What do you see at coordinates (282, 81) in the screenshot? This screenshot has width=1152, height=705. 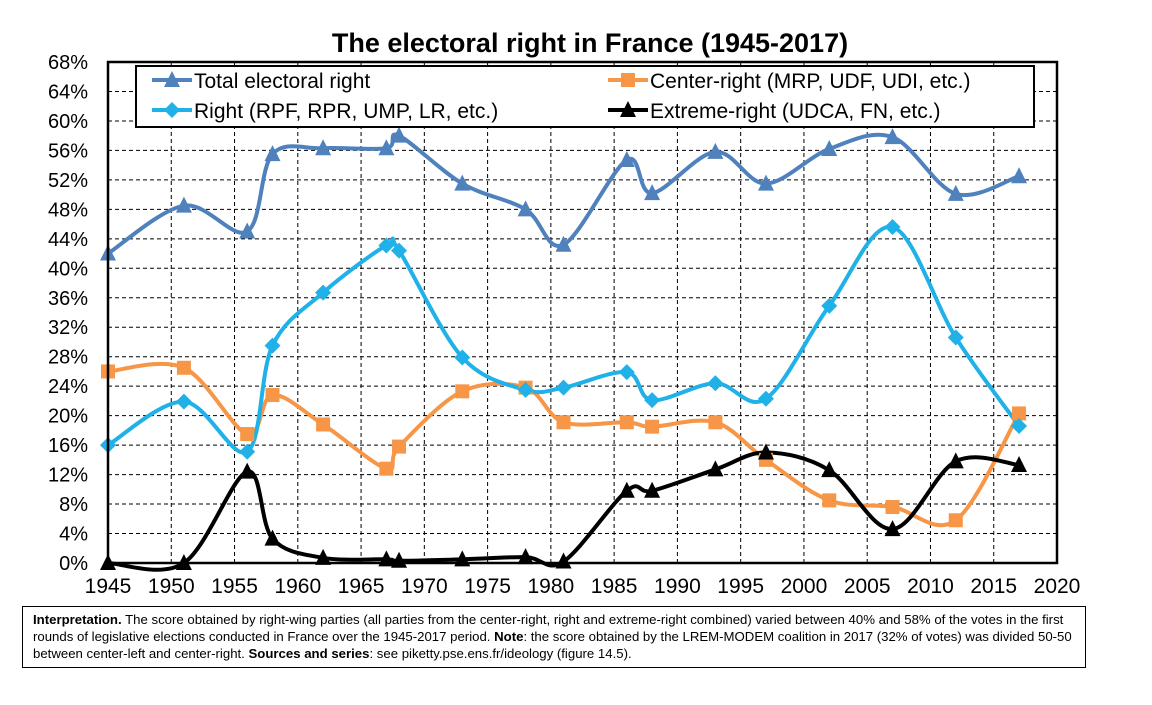 I see `legend-label-total-right: Total electoral right` at bounding box center [282, 81].